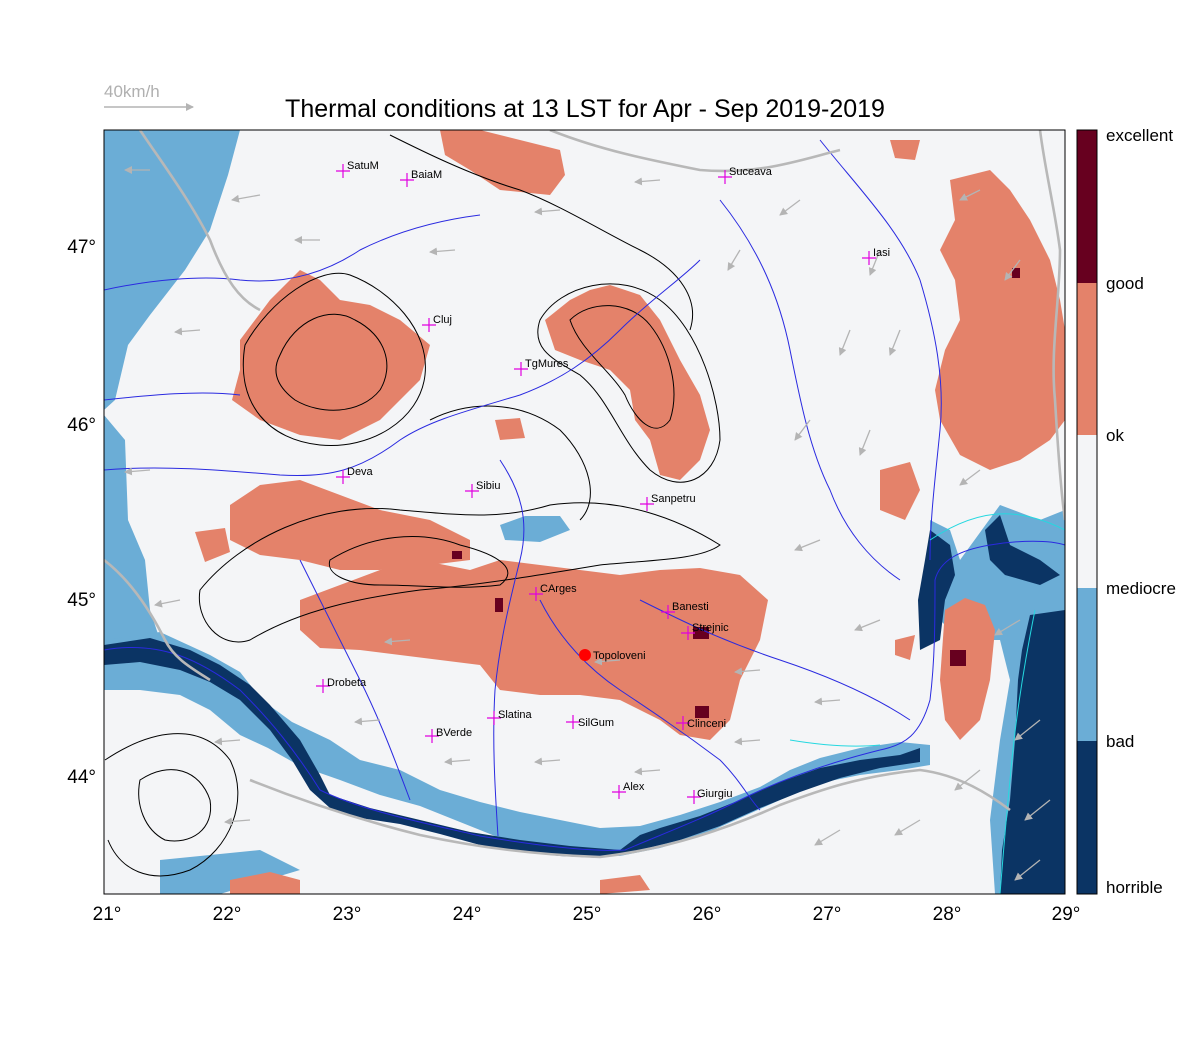 The height and width of the screenshot is (1050, 1200). What do you see at coordinates (418, 562) in the screenshot?
I see `contour-southern-carpathians-inner` at bounding box center [418, 562].